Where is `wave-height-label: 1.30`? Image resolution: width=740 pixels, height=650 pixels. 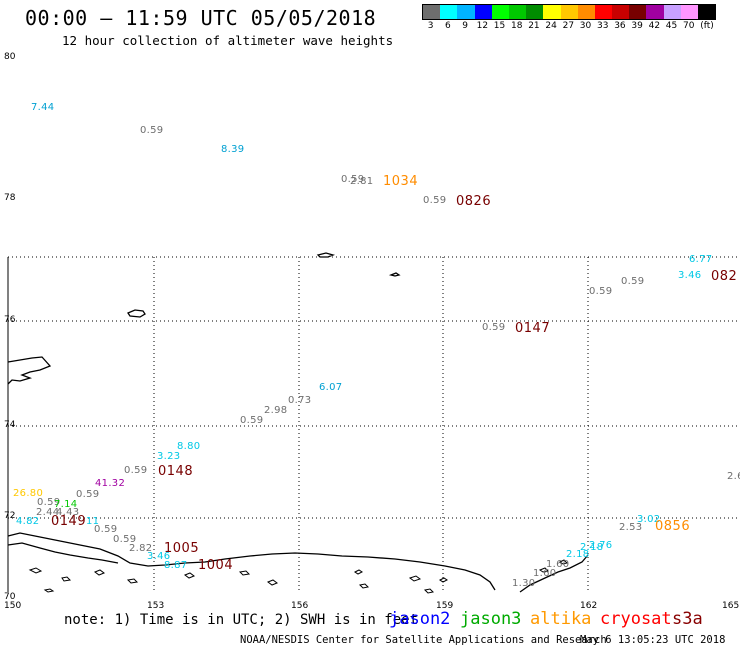 wave-height-label: 1.30 is located at coordinates (524, 583).